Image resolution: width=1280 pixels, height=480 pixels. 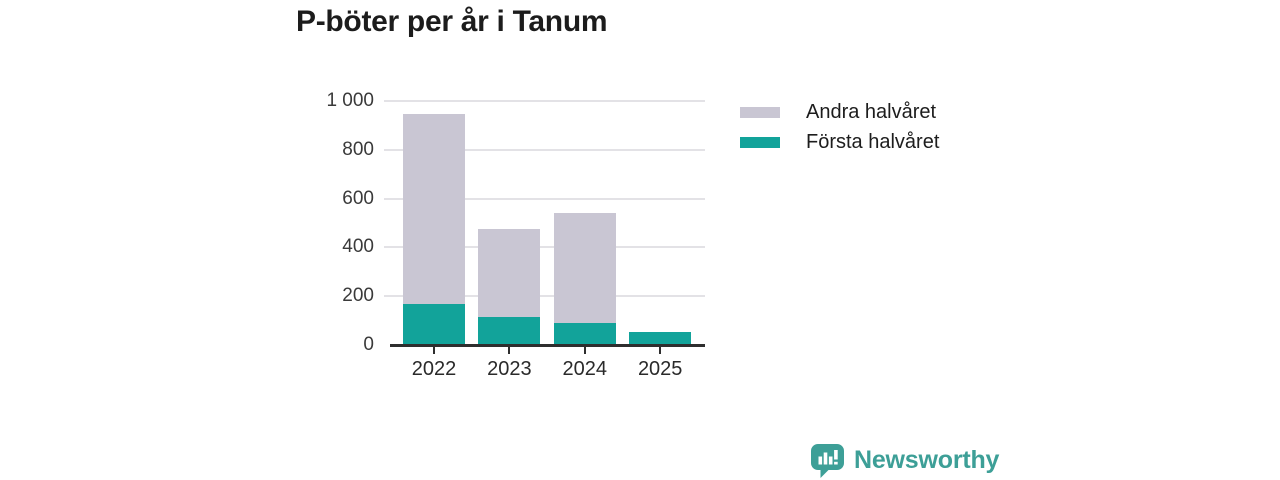 I want to click on legend-item: Första halvåret, so click(x=839, y=142).